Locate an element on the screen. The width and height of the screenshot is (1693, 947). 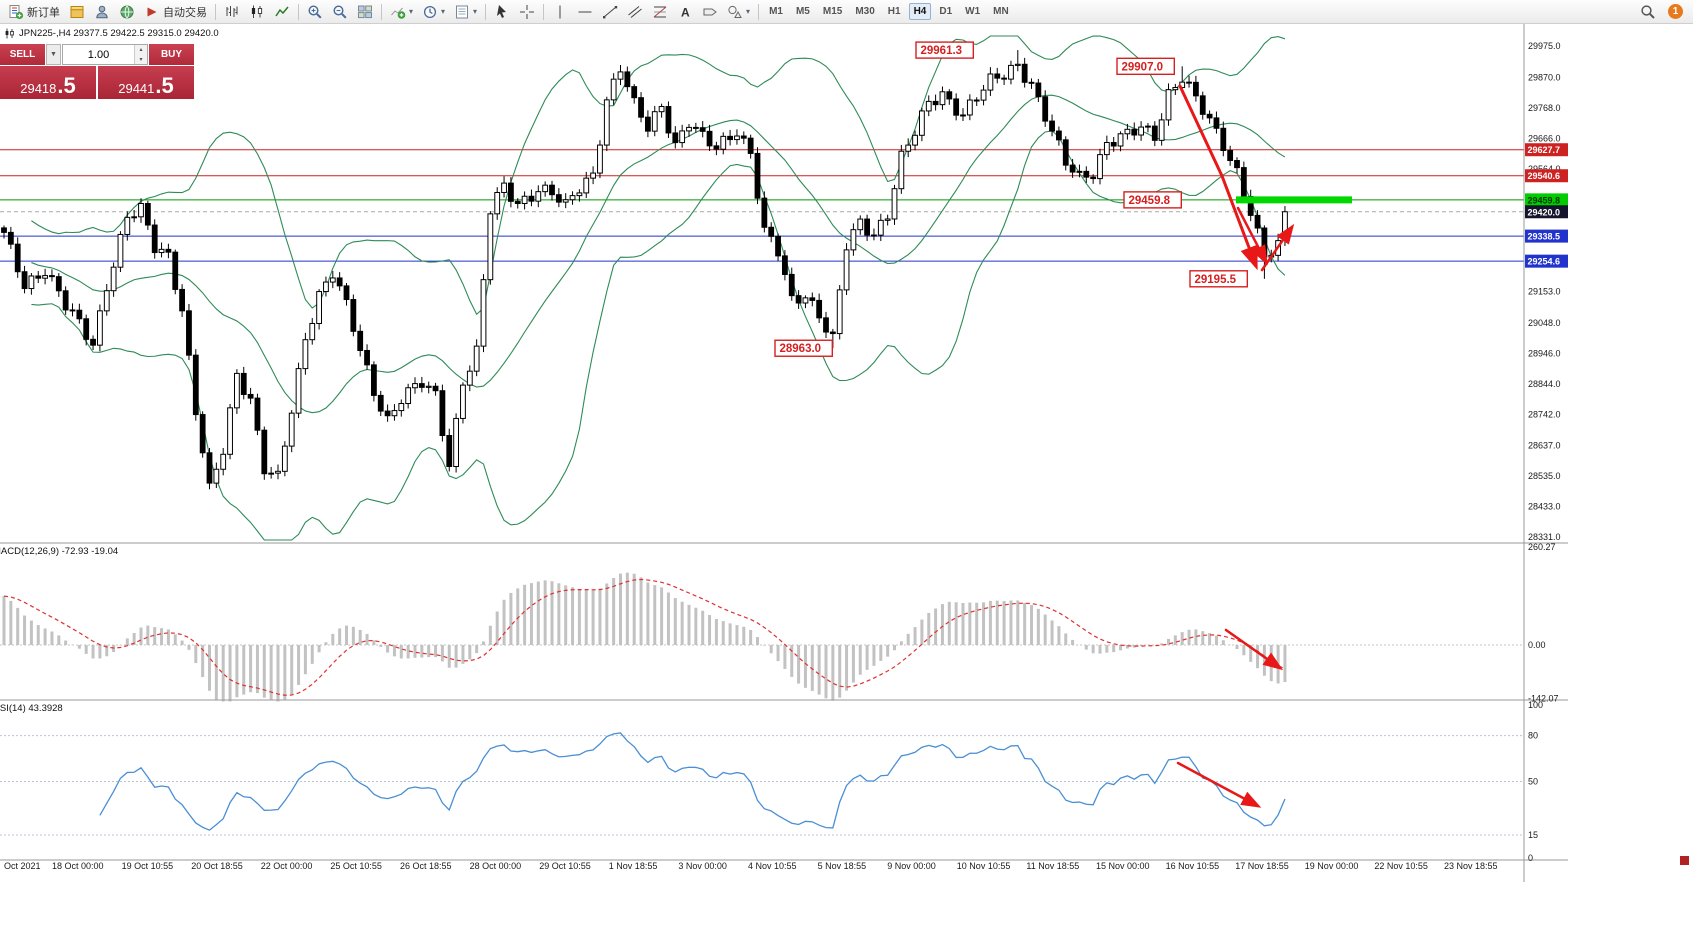
new-order-button: 新订单 is located at coordinates (34, 12).